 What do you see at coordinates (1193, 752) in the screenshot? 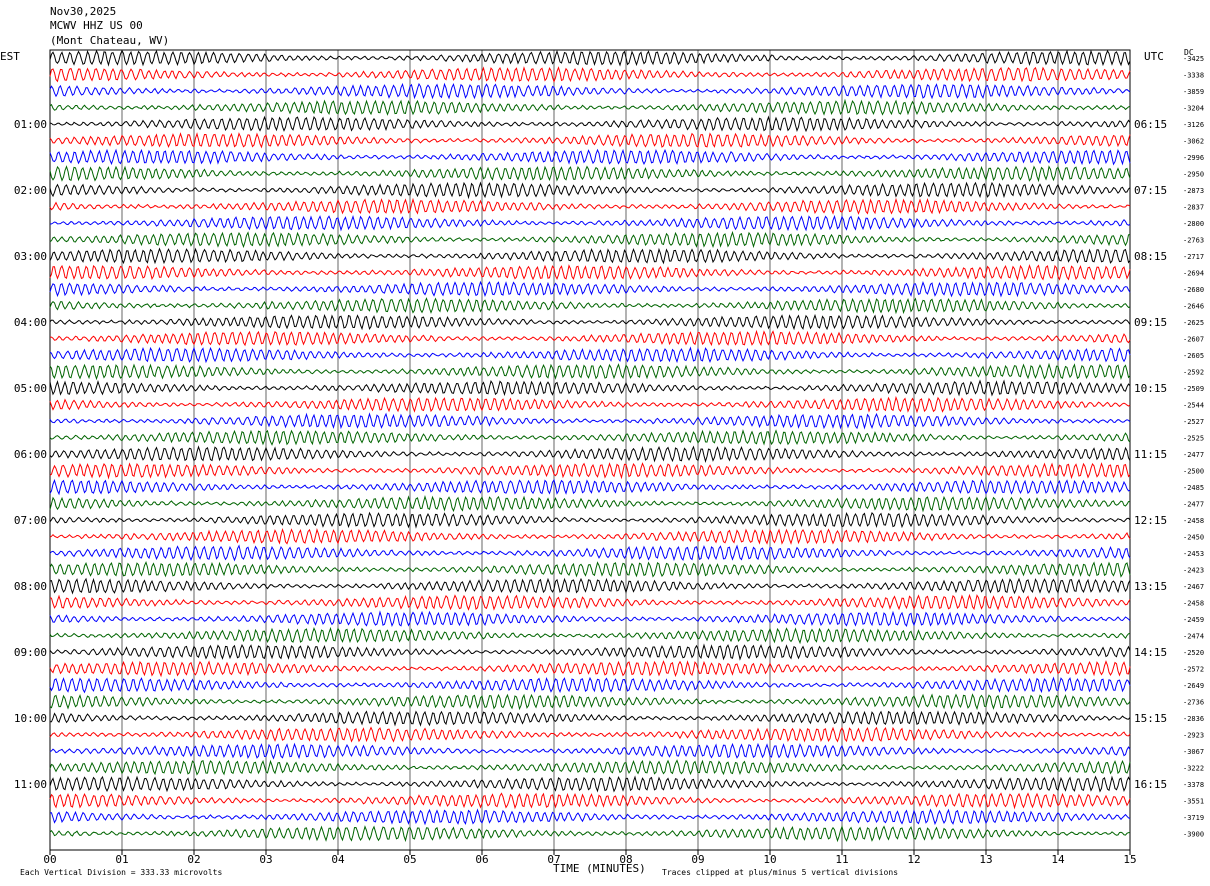
I see `dc-offset-value: -3067` at bounding box center [1193, 752].